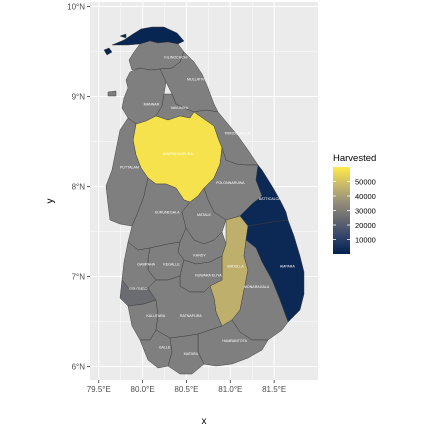 The height and width of the screenshot is (432, 432). What do you see at coordinates (138, 289) in the screenshot?
I see `district-label: COLOMBO` at bounding box center [138, 289].